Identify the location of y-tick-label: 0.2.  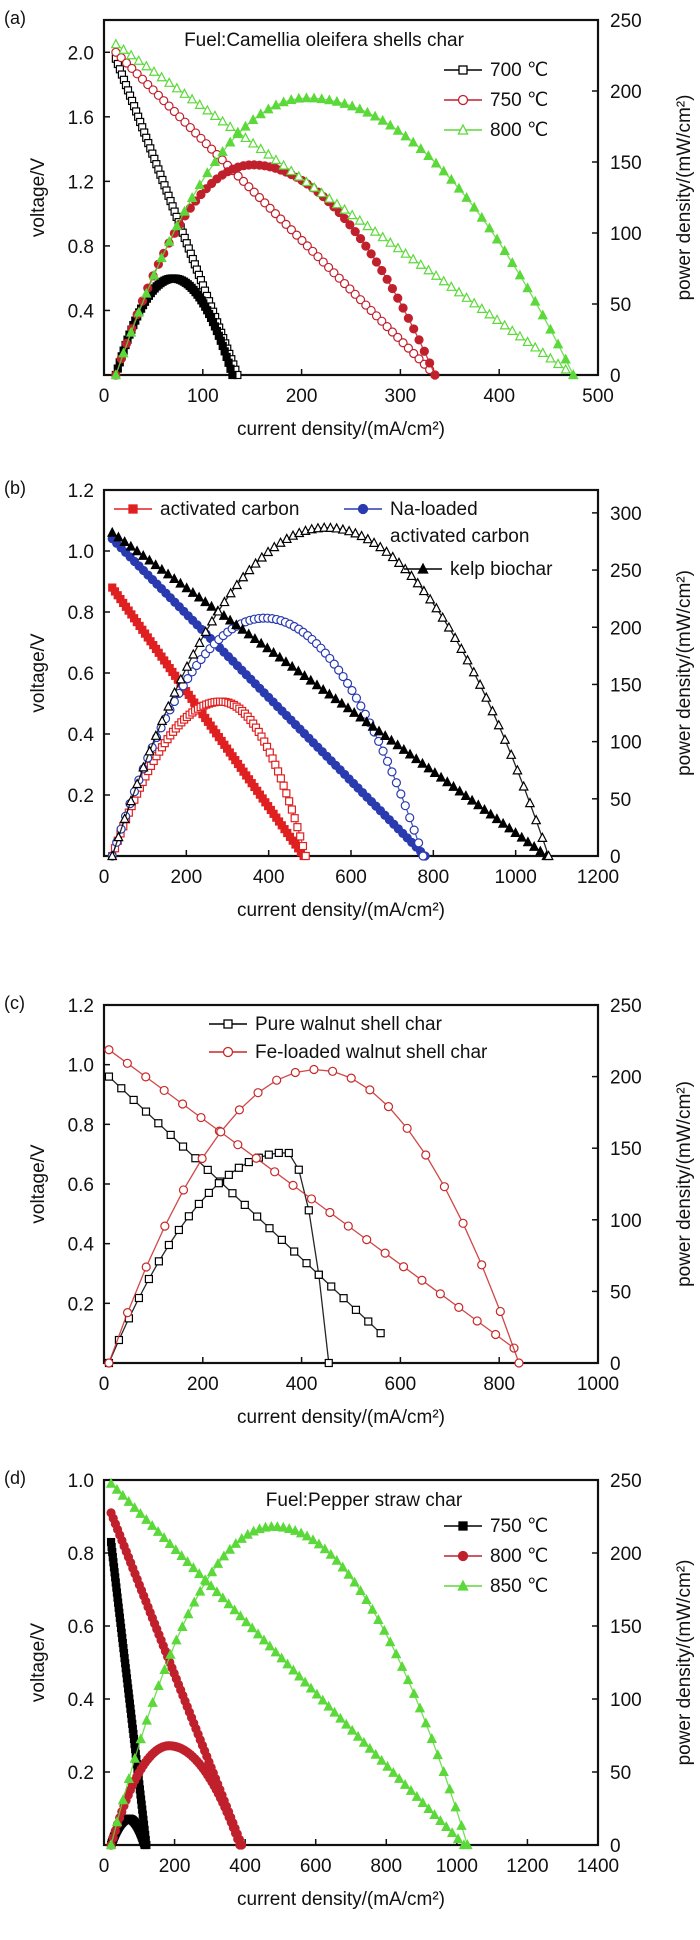
(81, 796).